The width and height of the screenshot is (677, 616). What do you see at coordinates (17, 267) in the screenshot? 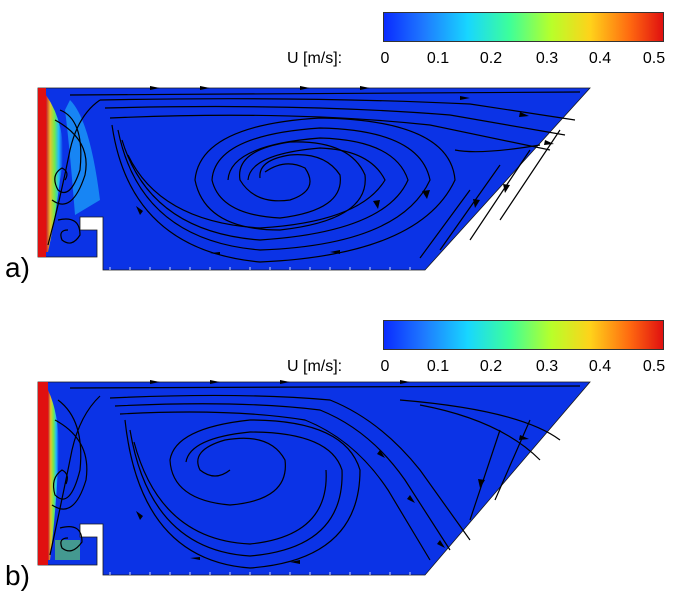
I see `panel-label-a: a)` at bounding box center [17, 267].